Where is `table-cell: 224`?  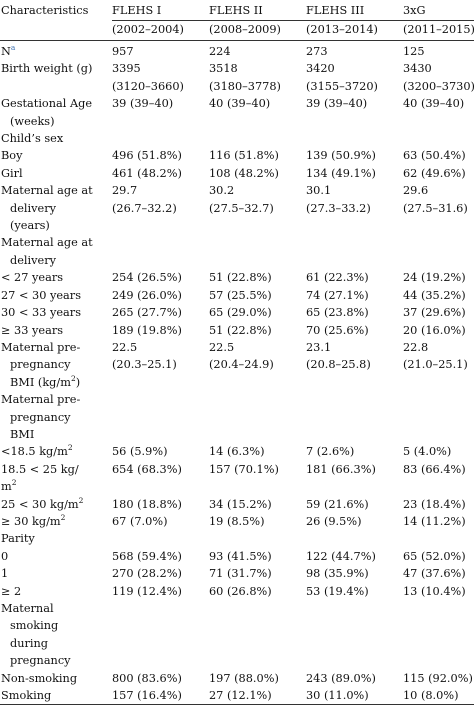 table-cell: 224 is located at coordinates (220, 51).